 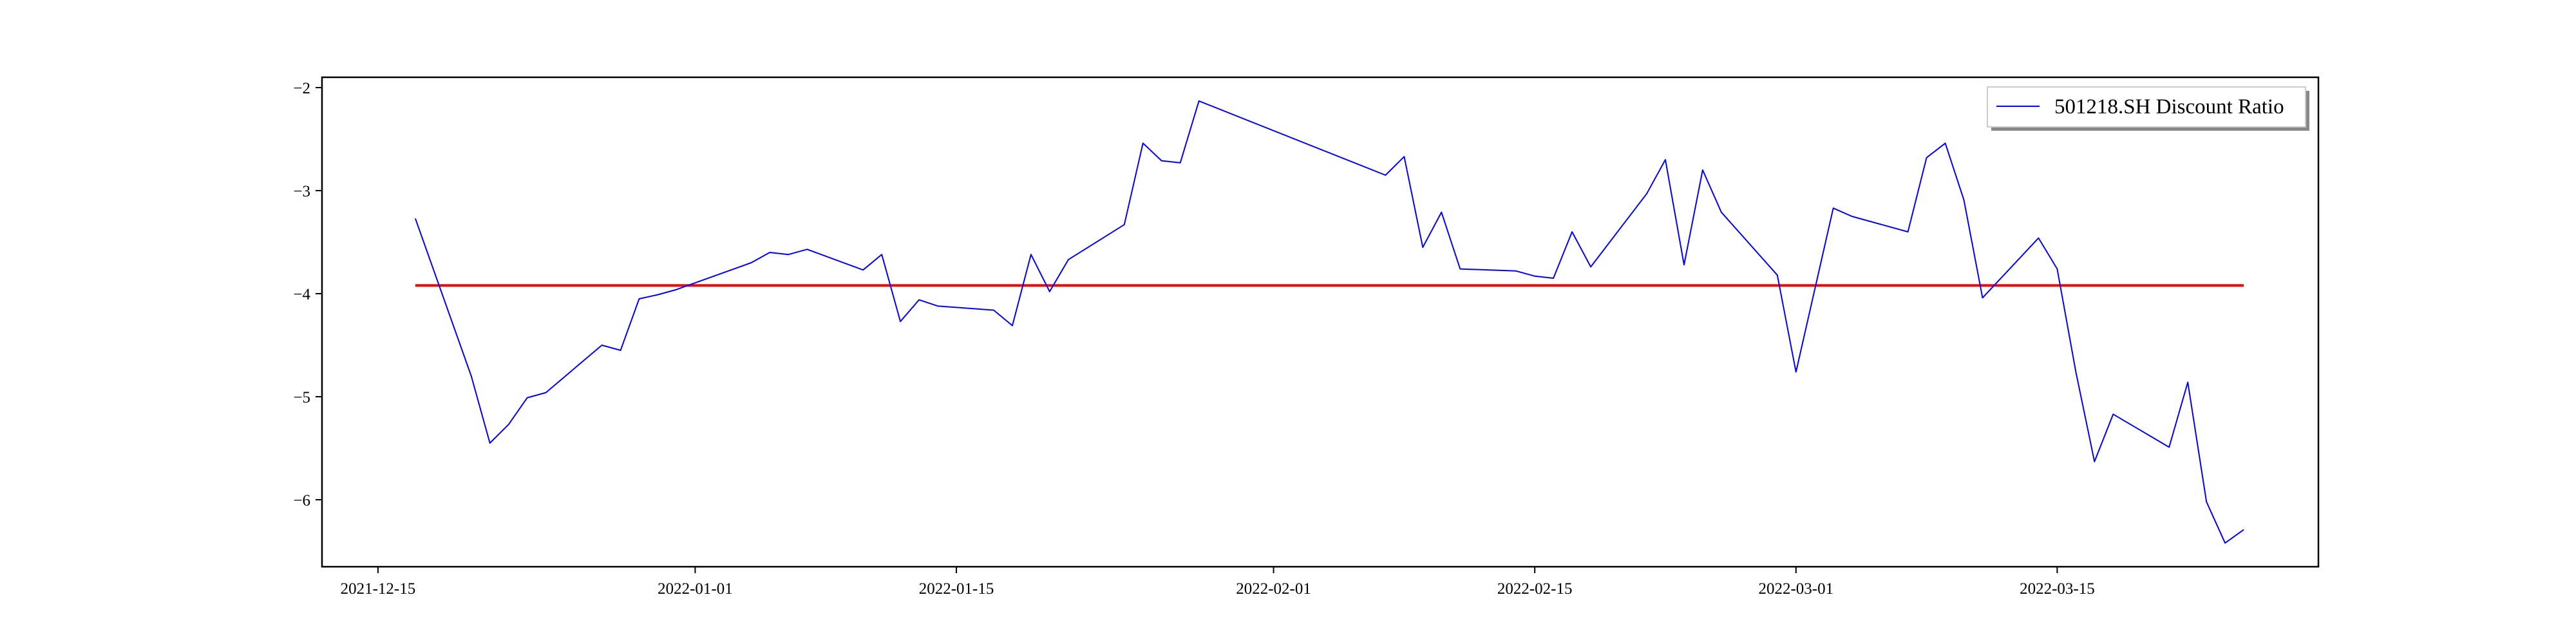 I want to click on y-tick-label: −6, so click(x=301, y=500).